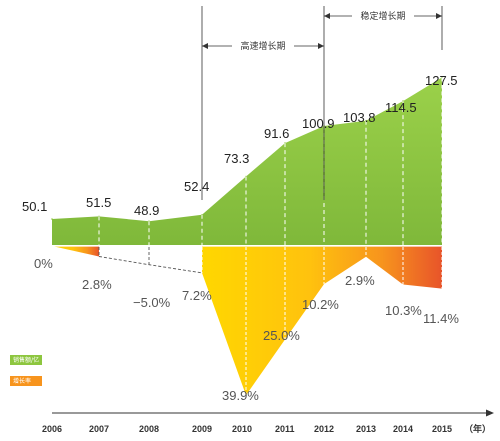 Image resolution: width=500 pixels, height=441 pixels. Describe the element at coordinates (202, 429) in the screenshot. I see `x-tick-2009: 2009` at that location.